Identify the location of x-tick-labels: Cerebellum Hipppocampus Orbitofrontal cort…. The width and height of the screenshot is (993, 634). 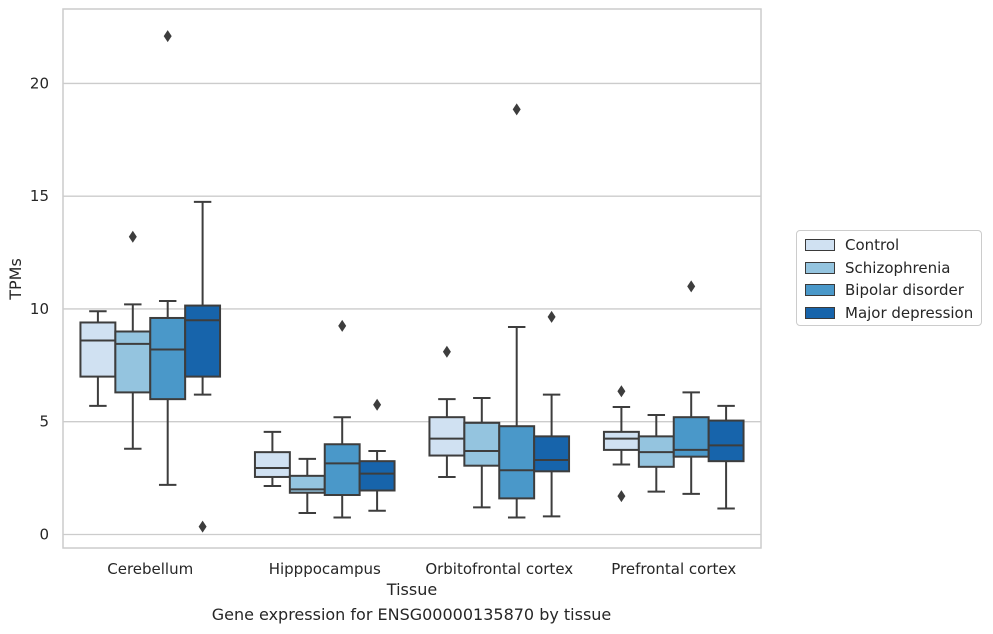
(421, 569).